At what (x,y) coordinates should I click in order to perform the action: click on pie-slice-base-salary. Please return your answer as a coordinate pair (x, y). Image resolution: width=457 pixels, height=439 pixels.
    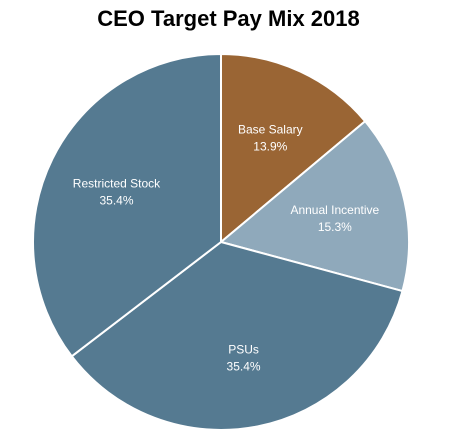
    Looking at the image, I should click on (293, 148).